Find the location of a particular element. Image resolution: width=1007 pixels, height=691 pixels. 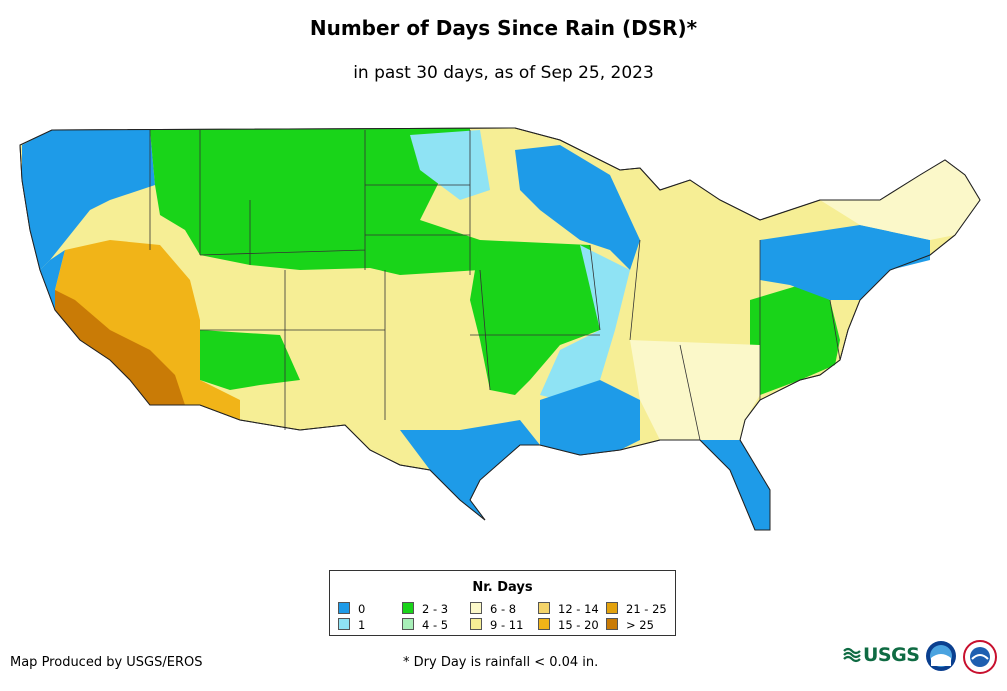

legend-item: > 25 is located at coordinates (630, 624).